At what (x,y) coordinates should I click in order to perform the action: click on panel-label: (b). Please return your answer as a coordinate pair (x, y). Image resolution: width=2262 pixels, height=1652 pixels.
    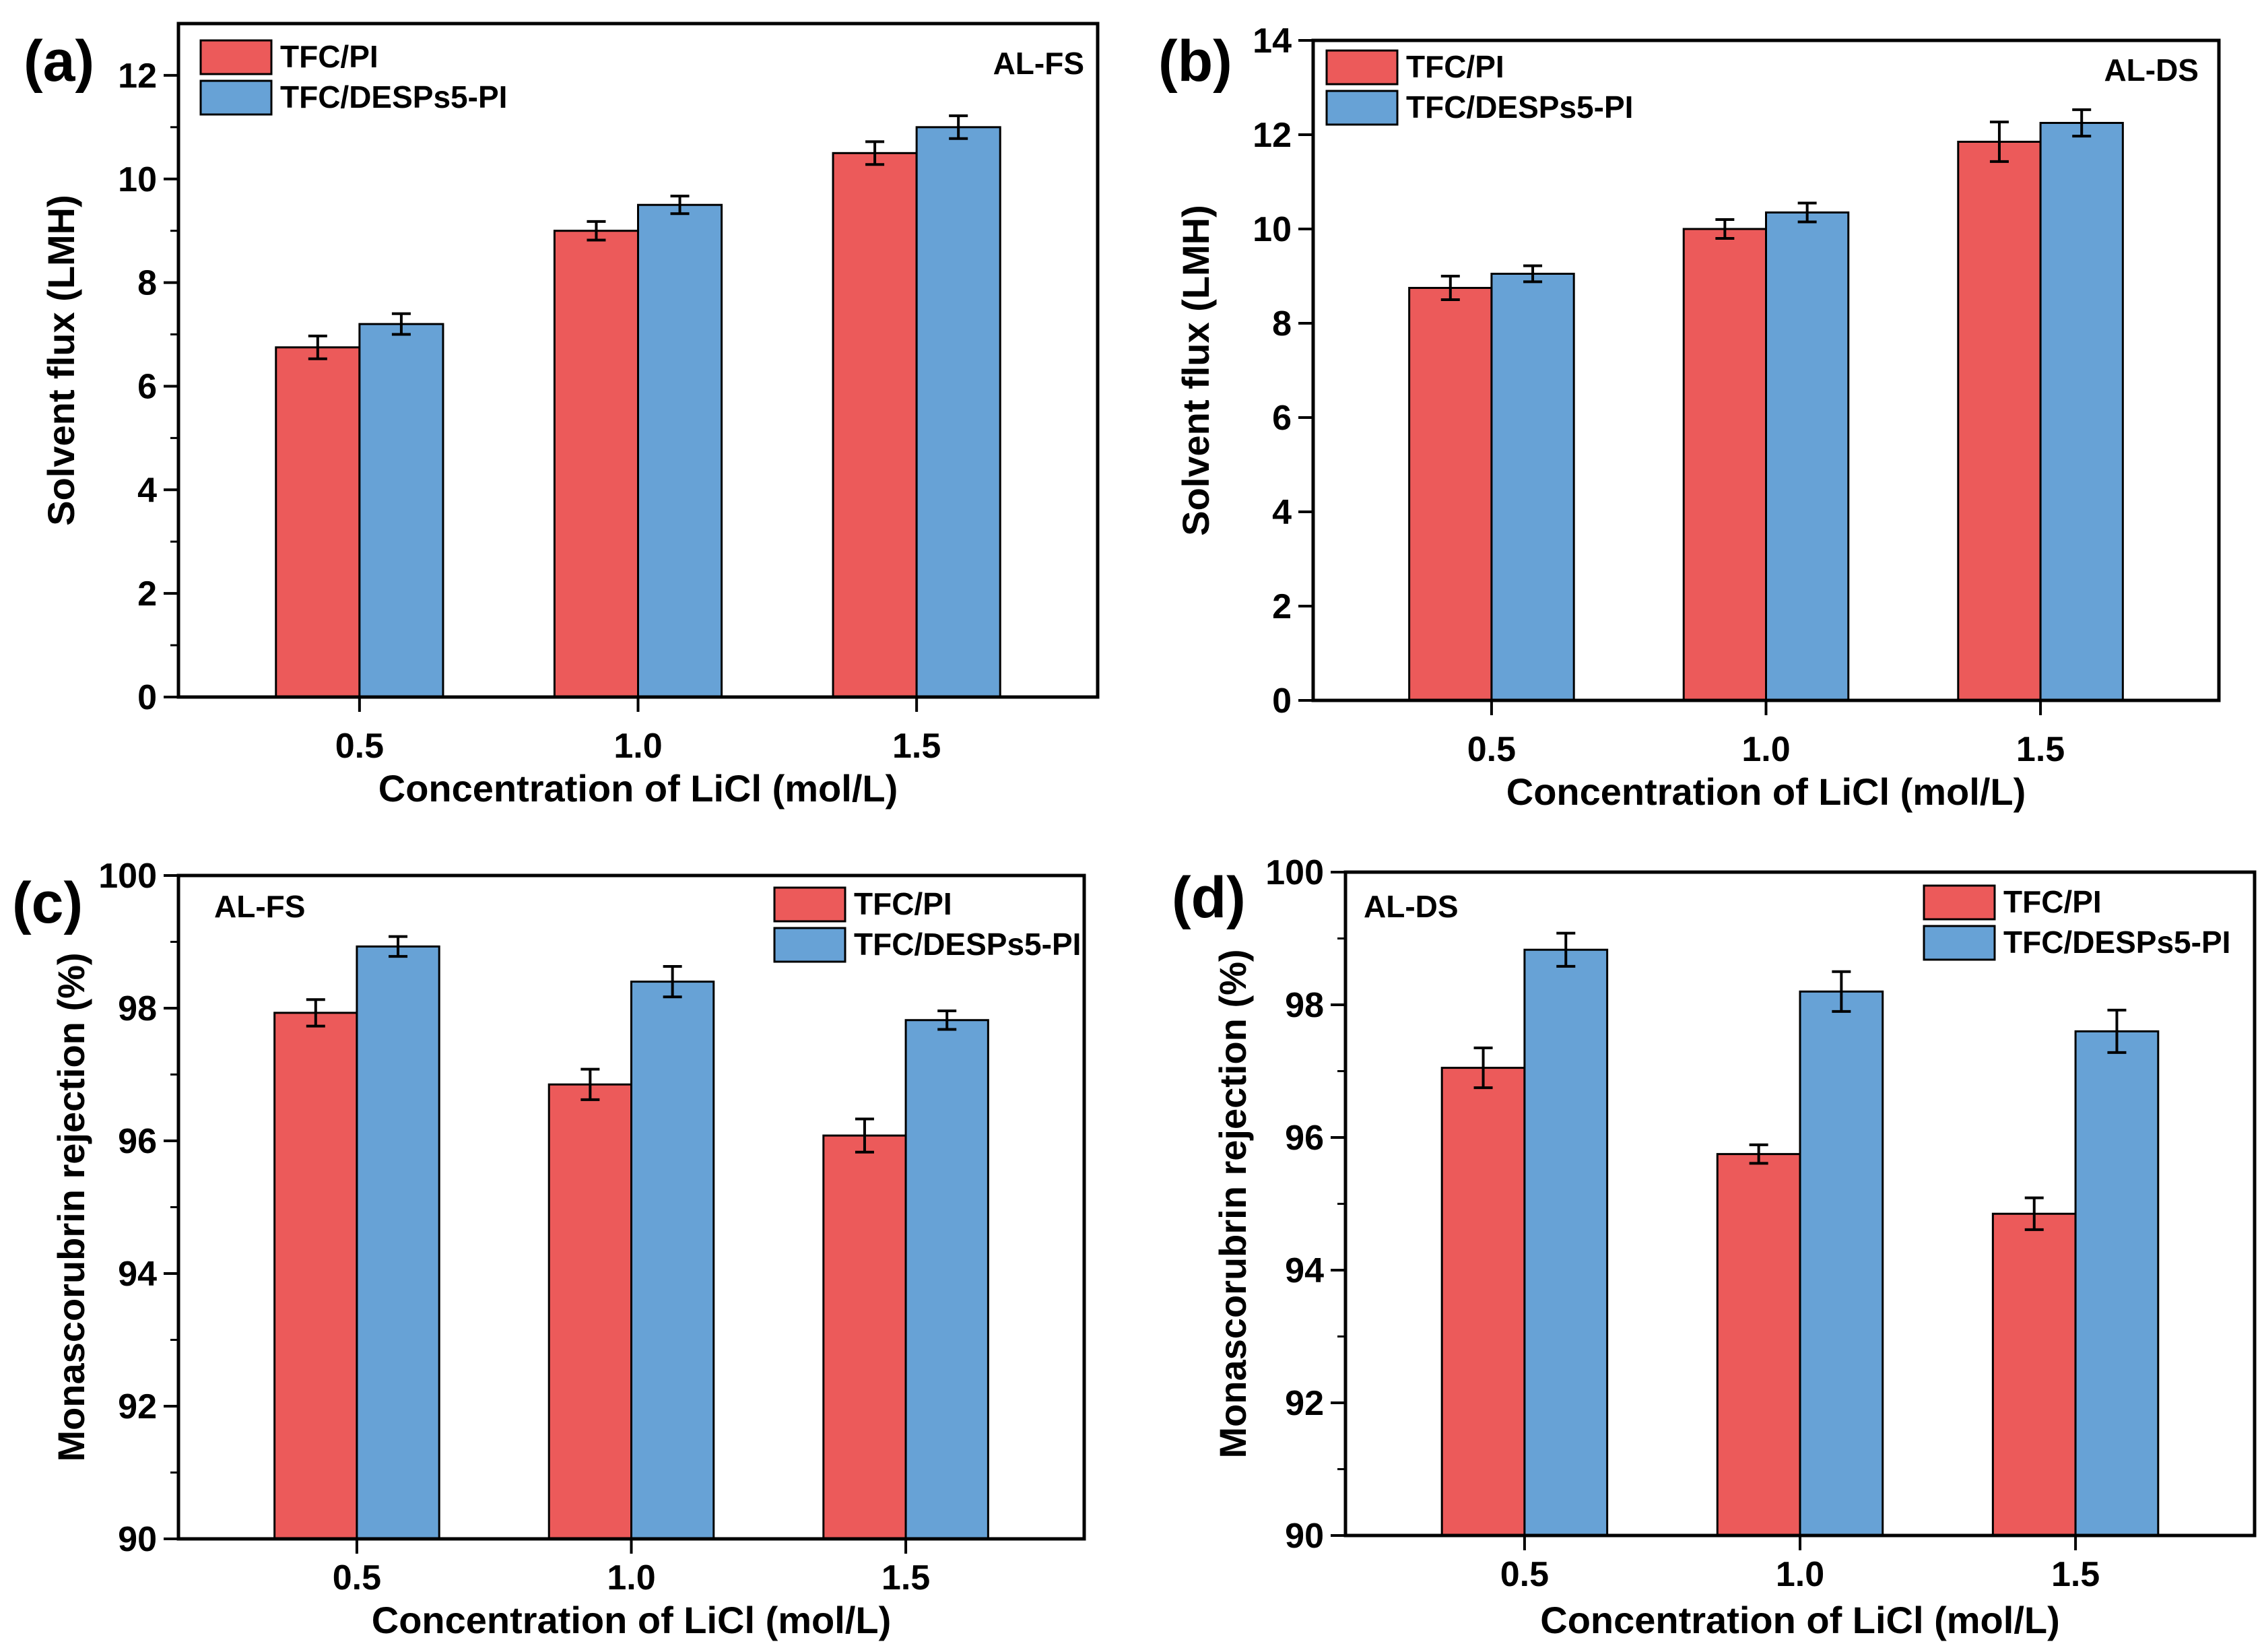
    Looking at the image, I should click on (1195, 61).